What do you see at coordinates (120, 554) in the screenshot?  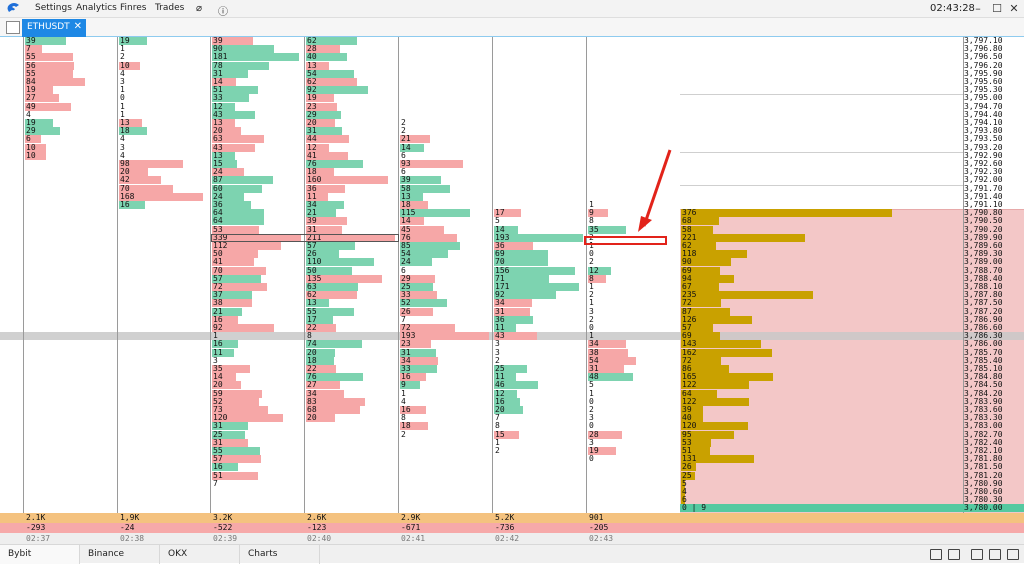 I see `tab-binance: Binance` at bounding box center [120, 554].